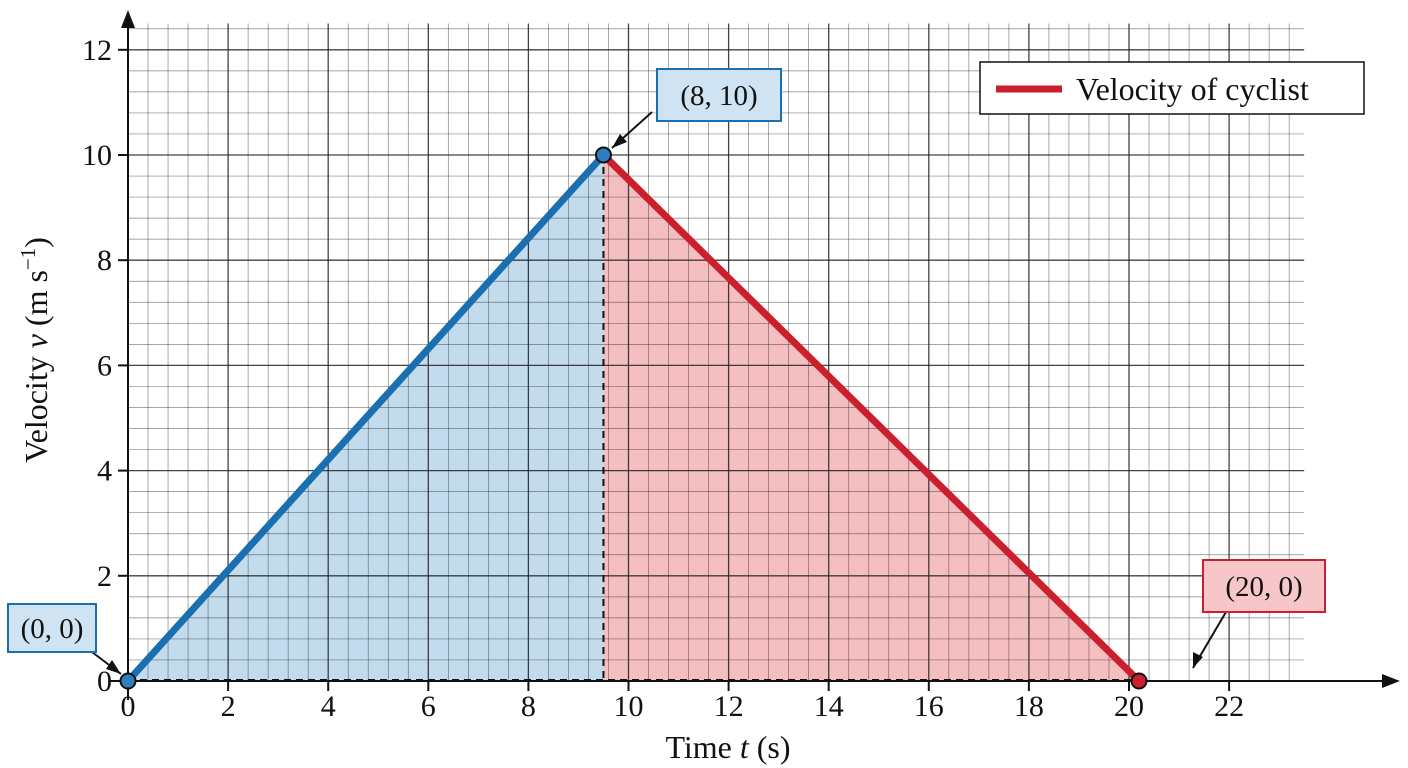 The height and width of the screenshot is (768, 1408). I want to click on x-tick-label: 4, so click(328, 706).